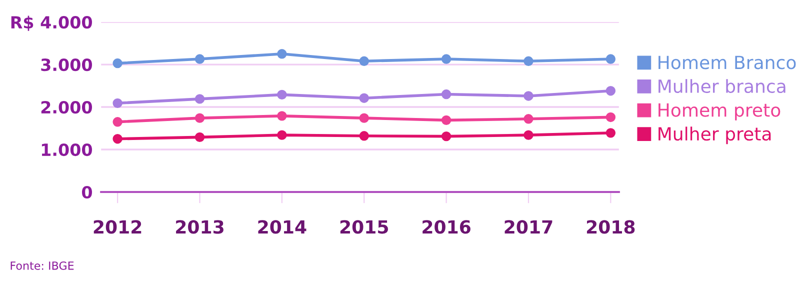  I want to click on x-tick-label: 2012, so click(118, 227).